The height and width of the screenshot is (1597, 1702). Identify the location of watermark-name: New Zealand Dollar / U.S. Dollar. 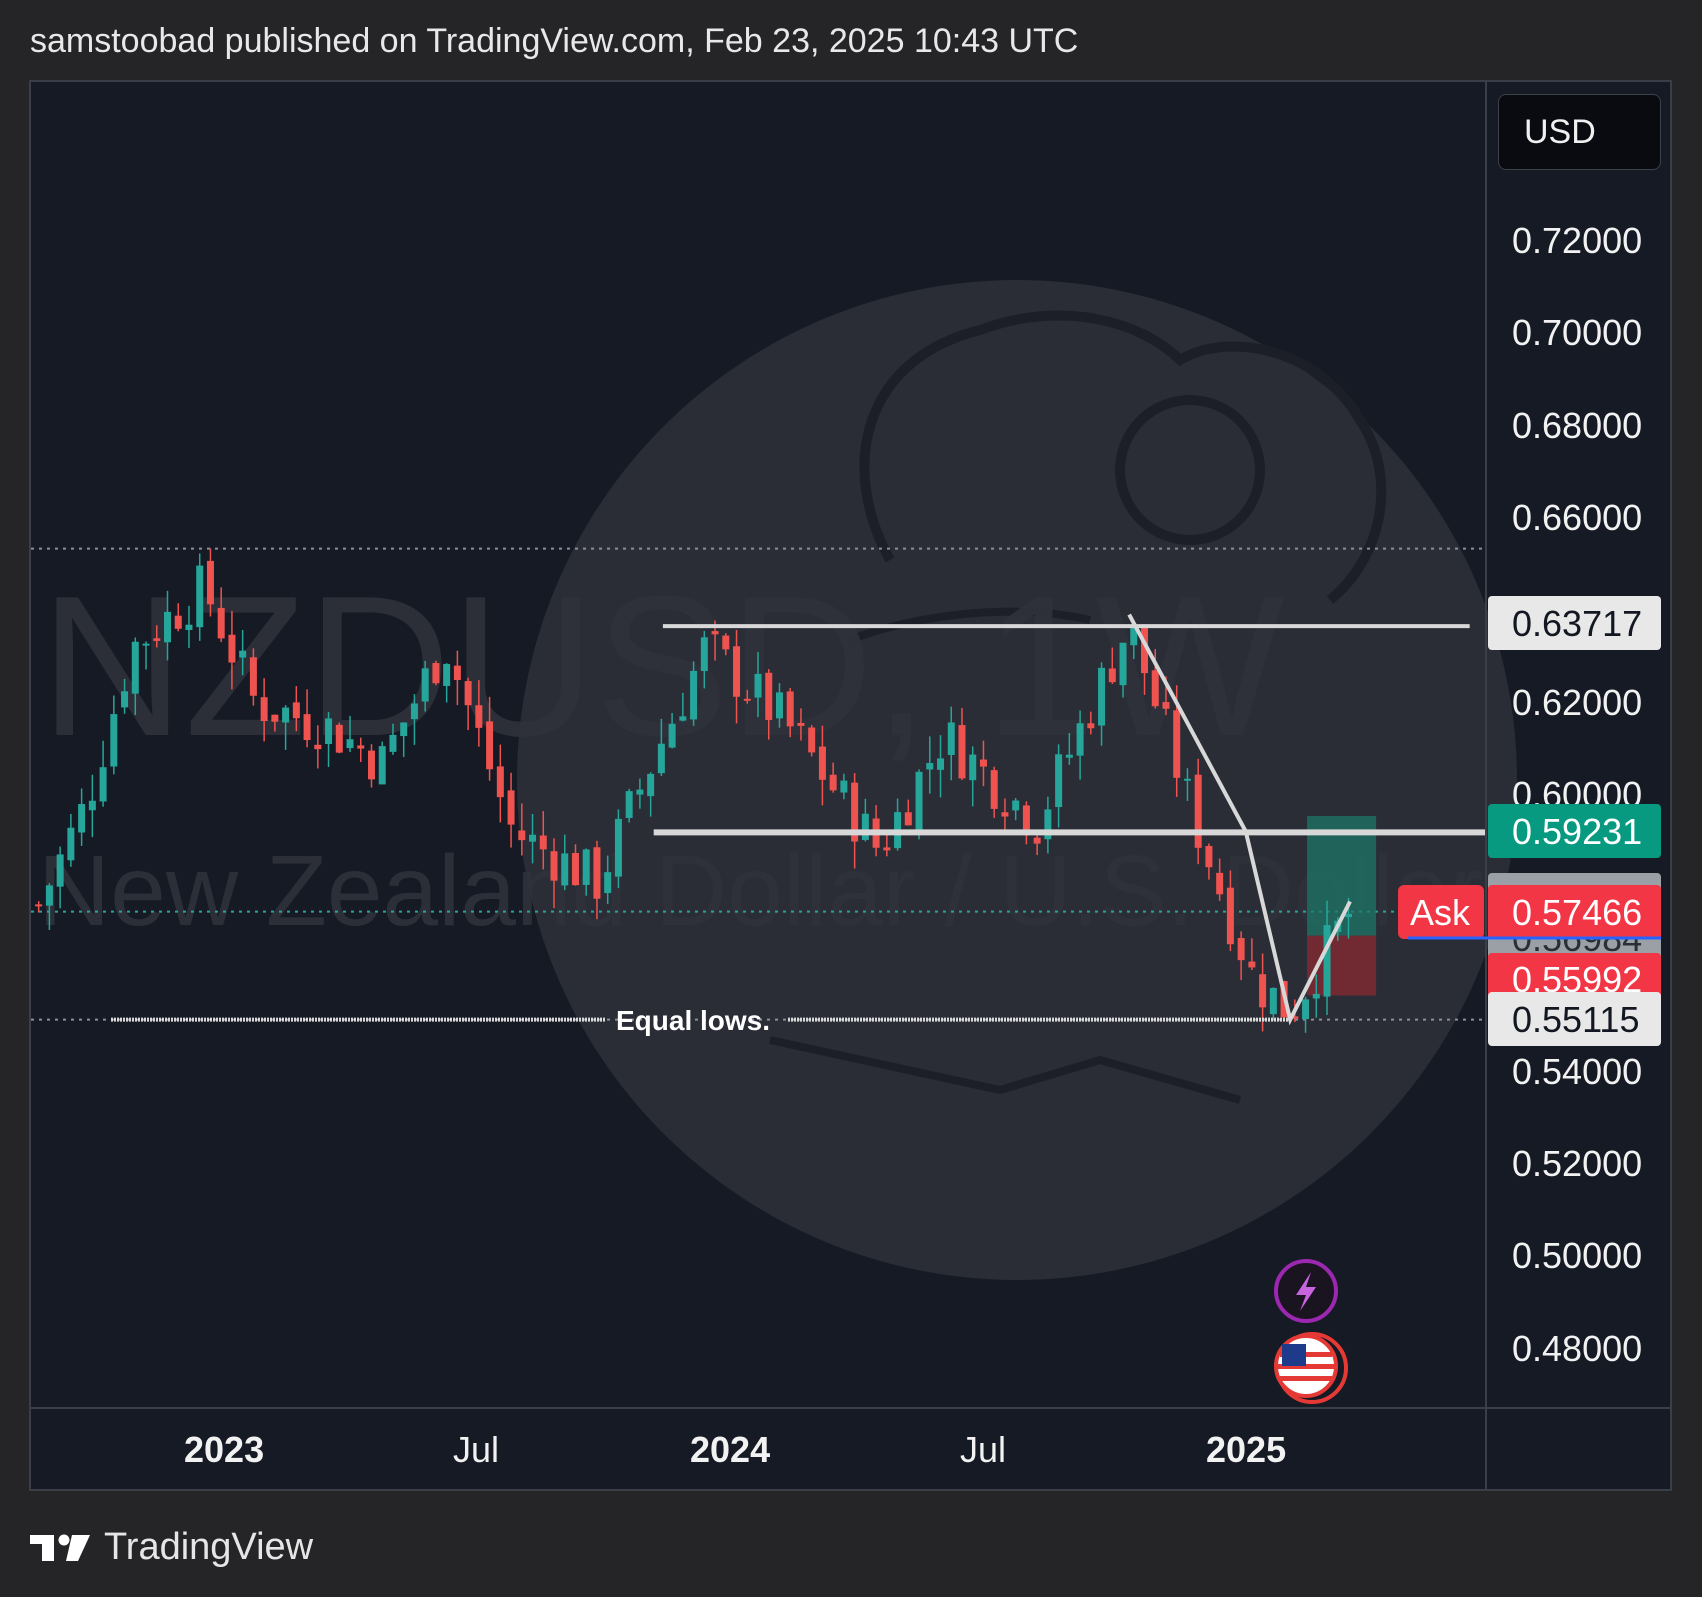
(760, 891).